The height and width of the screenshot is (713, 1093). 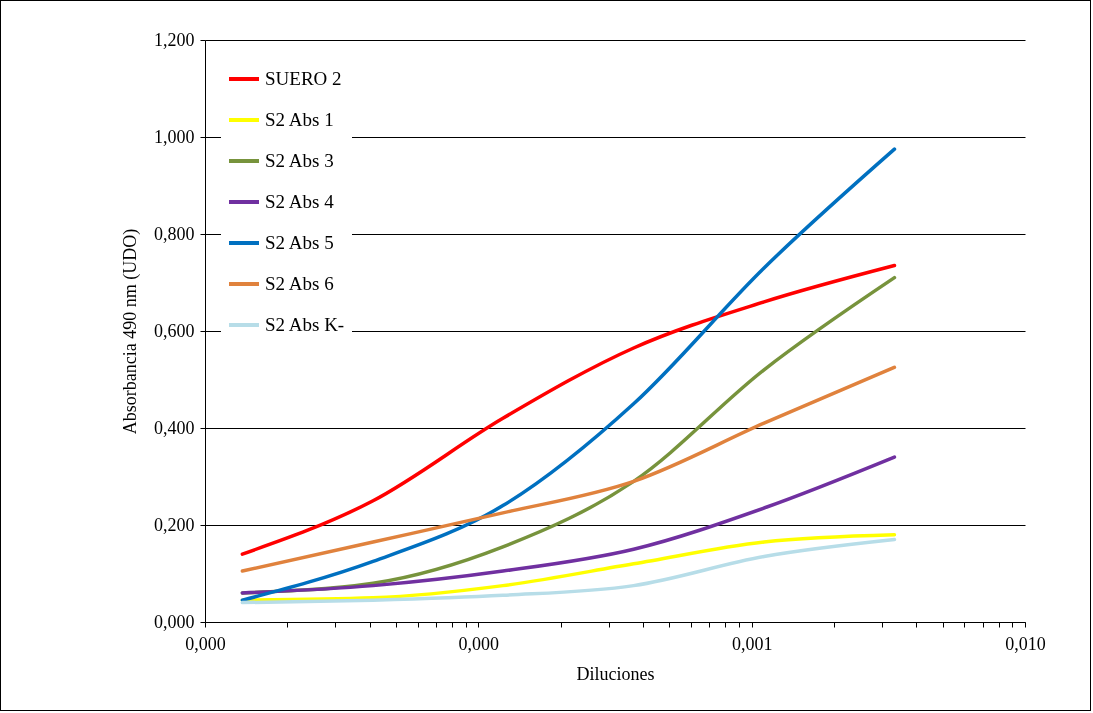 I want to click on y-tick-label: 1,200, so click(x=174, y=39).